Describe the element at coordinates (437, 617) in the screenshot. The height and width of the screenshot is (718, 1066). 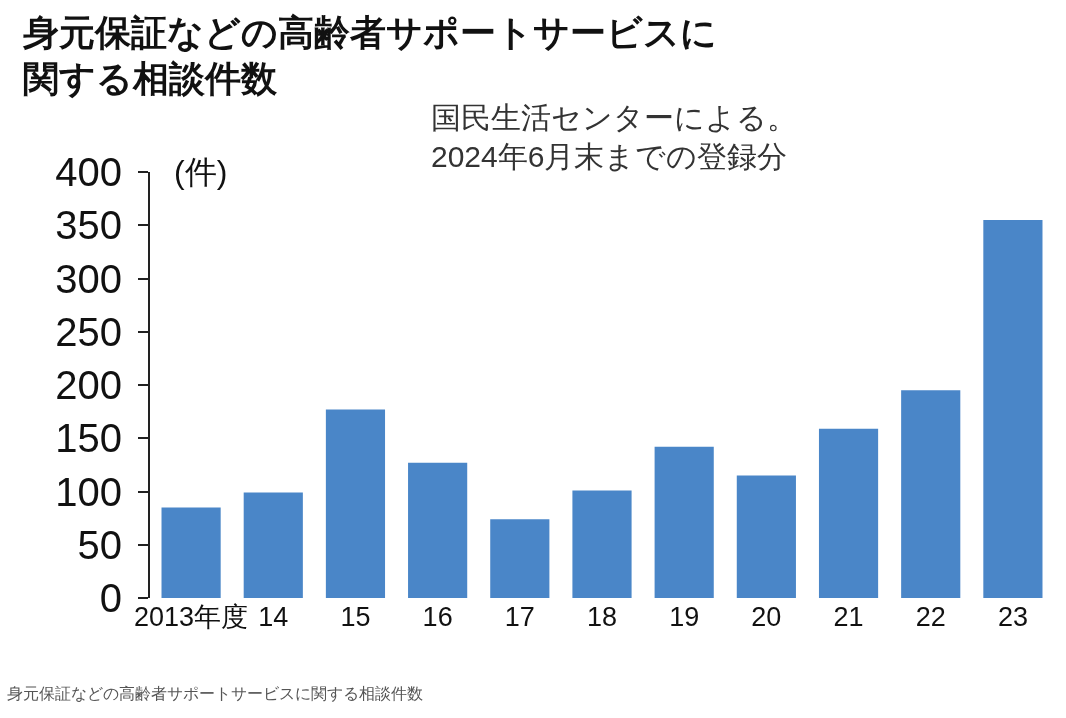
I see `x-tick-label: 16` at that location.